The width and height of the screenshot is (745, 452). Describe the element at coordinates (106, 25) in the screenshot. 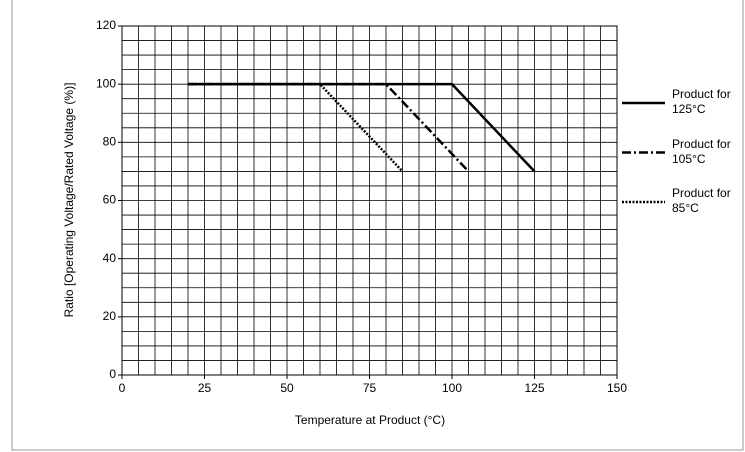

I see `y-tick-label: 120` at that location.